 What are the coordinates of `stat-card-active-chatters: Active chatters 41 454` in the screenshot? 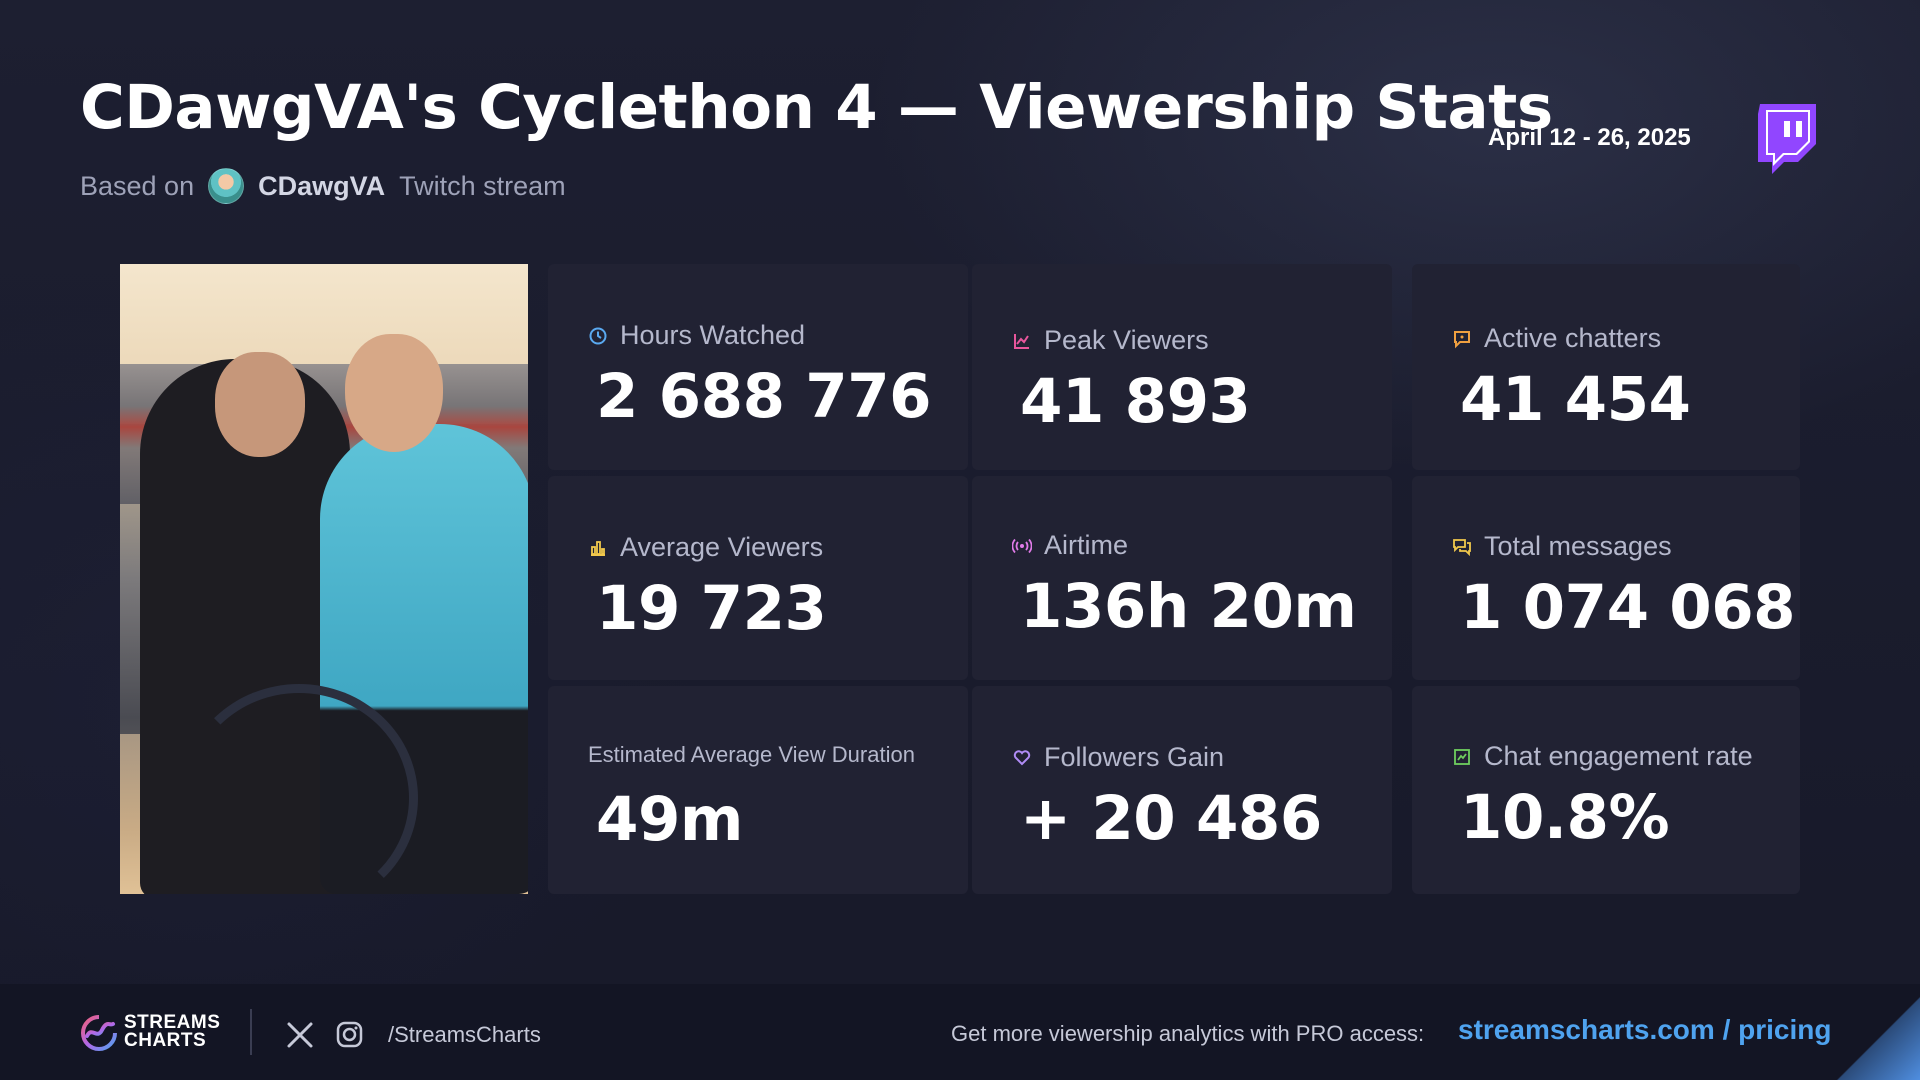 It's located at (1606, 367).